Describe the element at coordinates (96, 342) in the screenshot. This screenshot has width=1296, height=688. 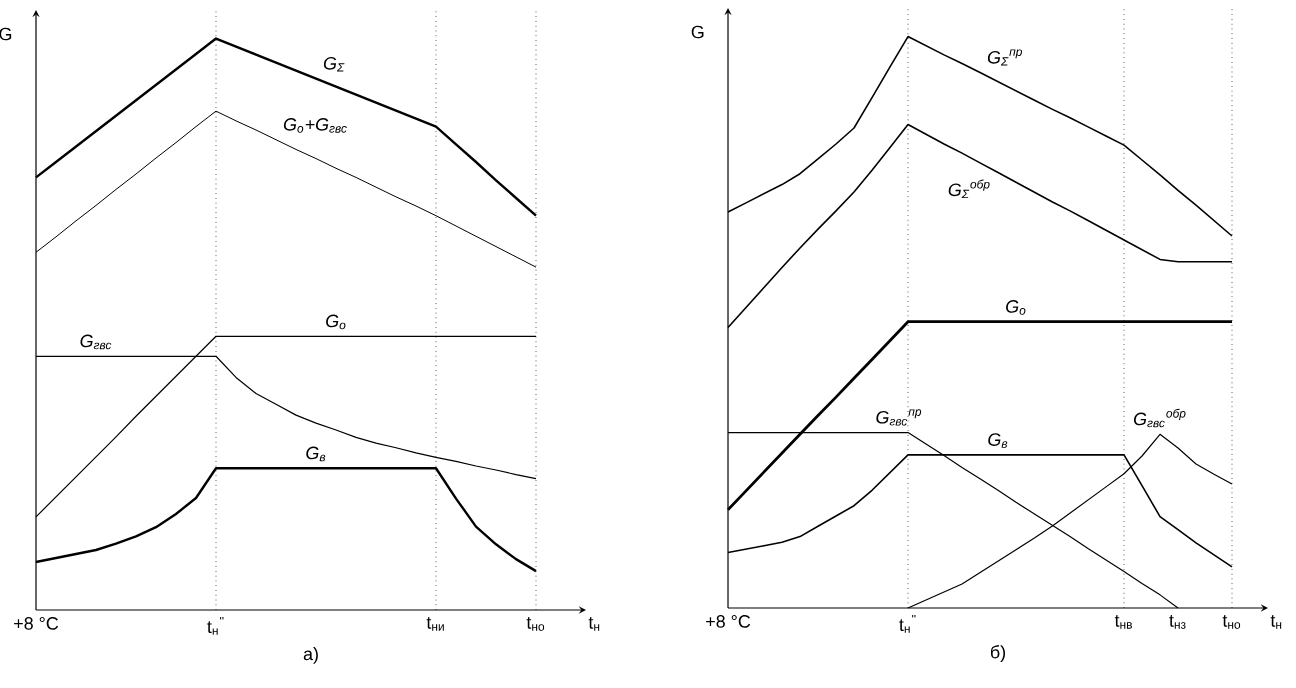
I see `series-label: G$_{гвс}$` at that location.